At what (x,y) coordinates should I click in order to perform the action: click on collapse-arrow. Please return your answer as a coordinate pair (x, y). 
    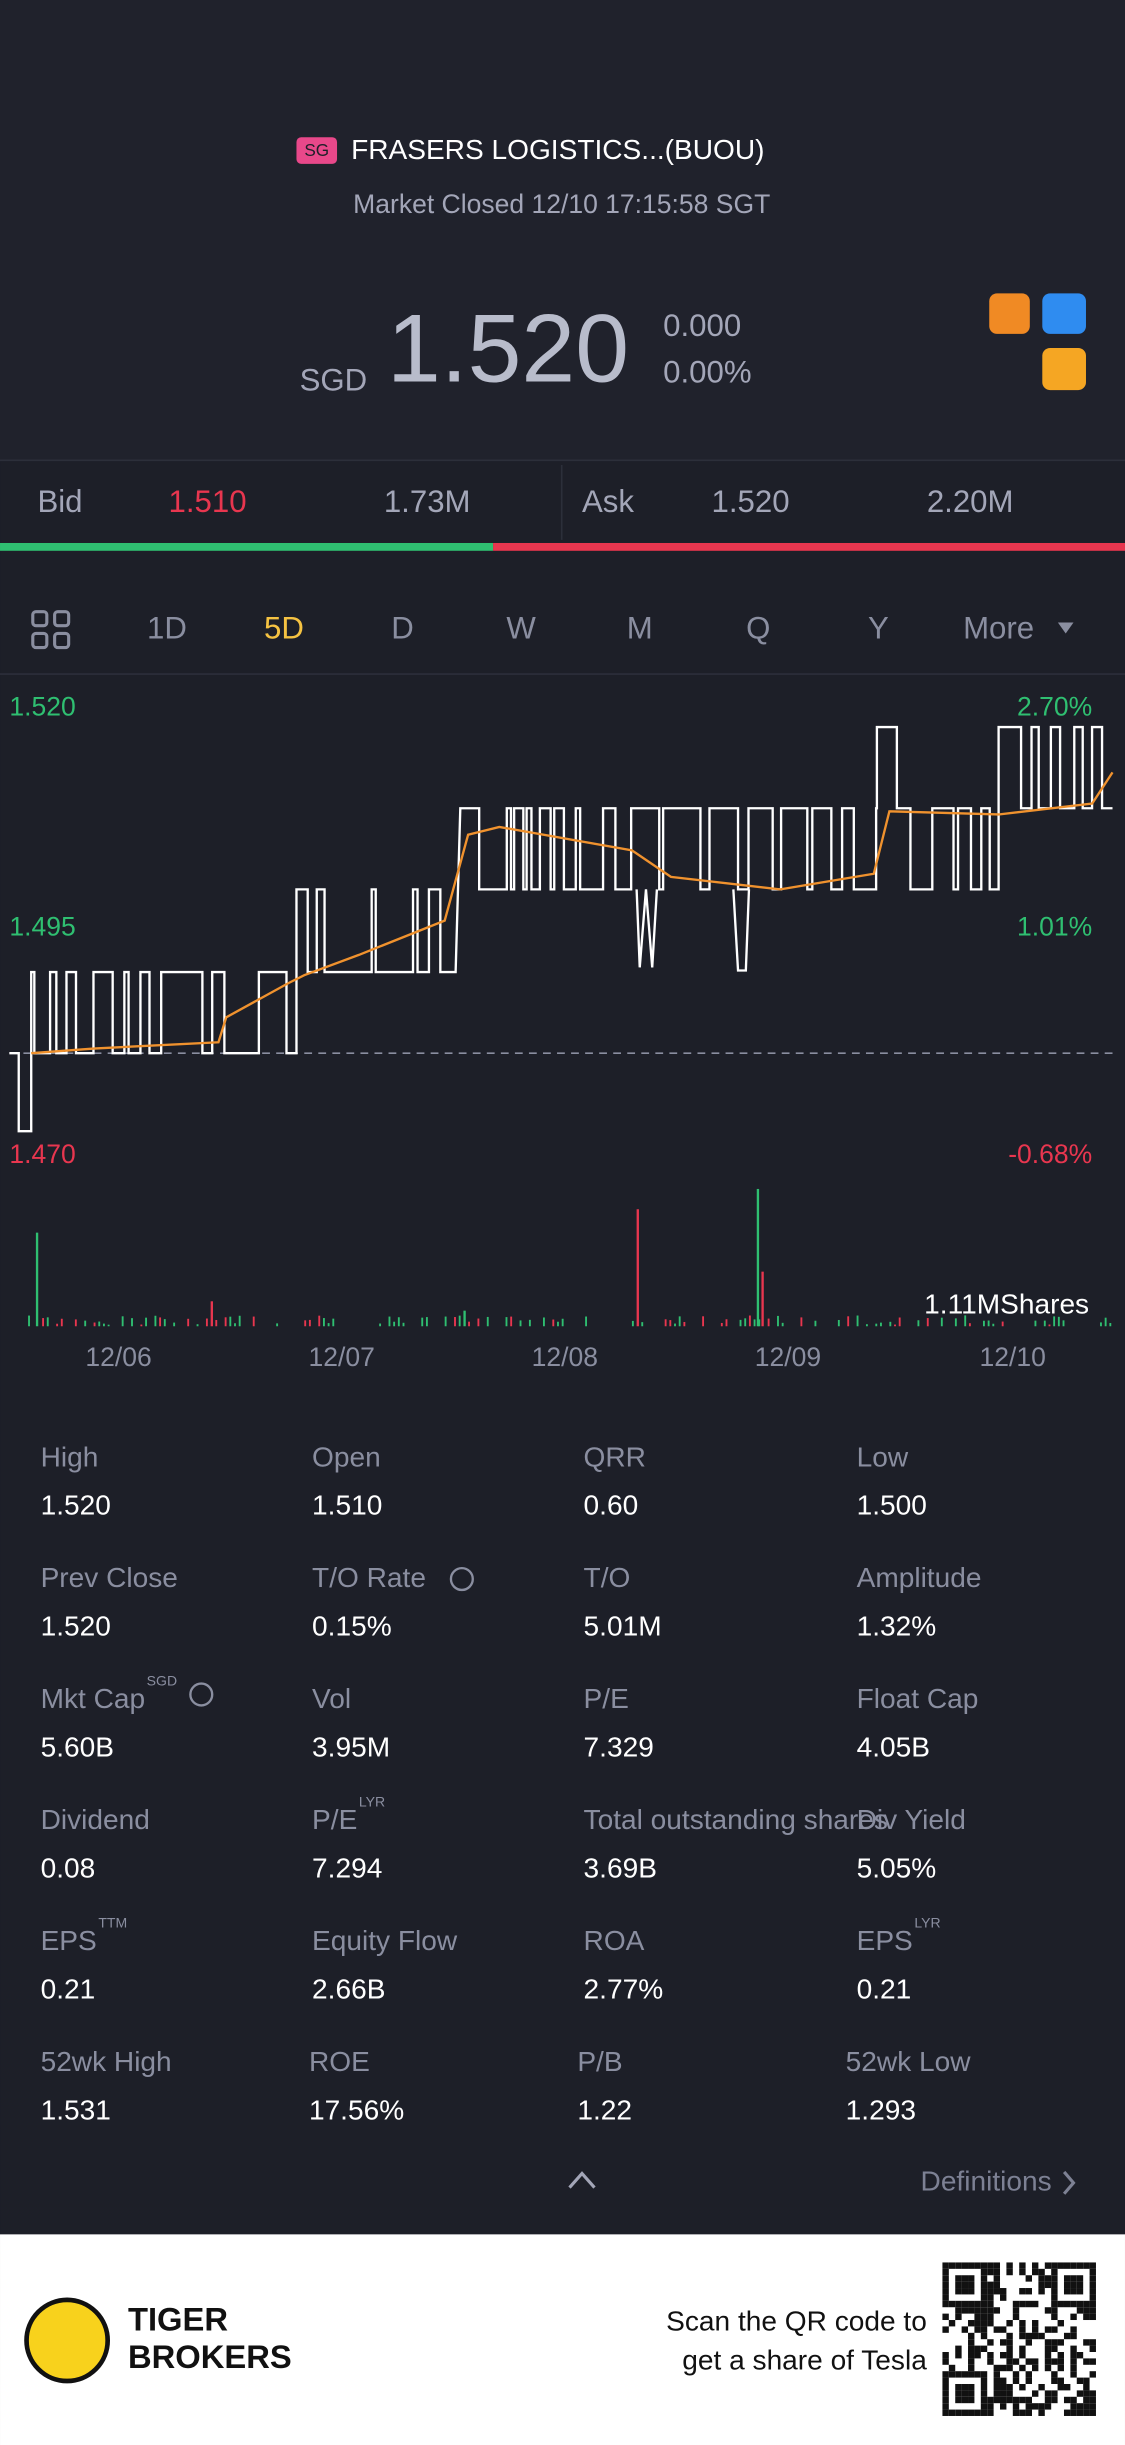
    Looking at the image, I should click on (582, 2180).